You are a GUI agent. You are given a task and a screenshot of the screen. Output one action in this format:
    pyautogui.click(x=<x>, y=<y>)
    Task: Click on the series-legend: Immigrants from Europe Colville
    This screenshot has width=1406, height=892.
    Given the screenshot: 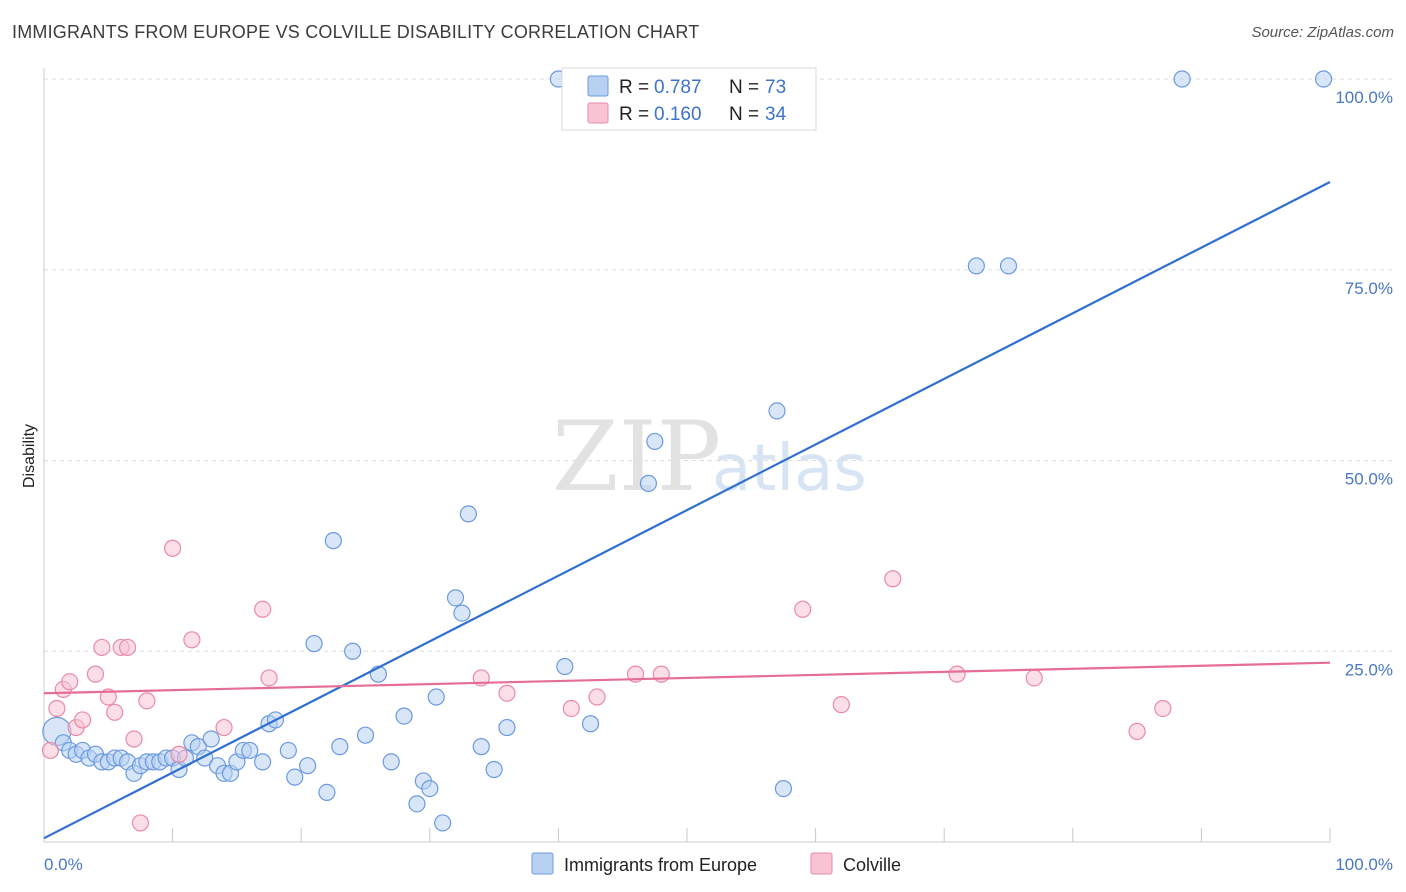 What is the action you would take?
    pyautogui.click(x=716, y=863)
    